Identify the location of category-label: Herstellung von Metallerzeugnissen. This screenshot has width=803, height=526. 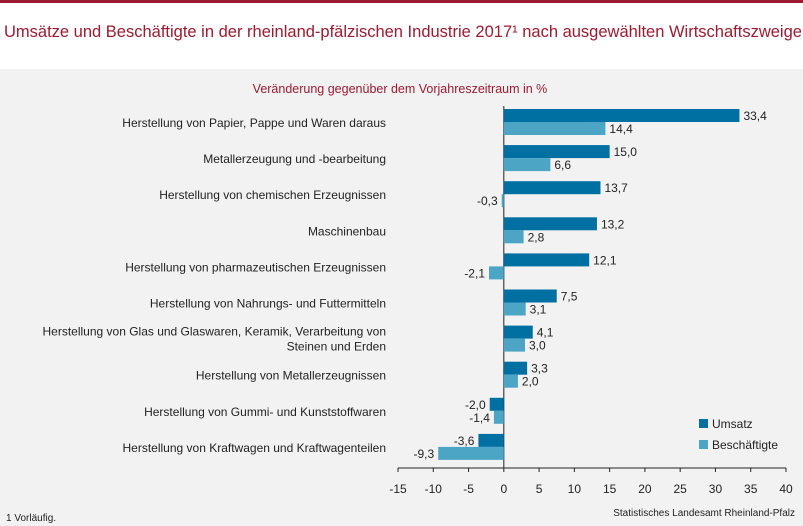
(291, 376).